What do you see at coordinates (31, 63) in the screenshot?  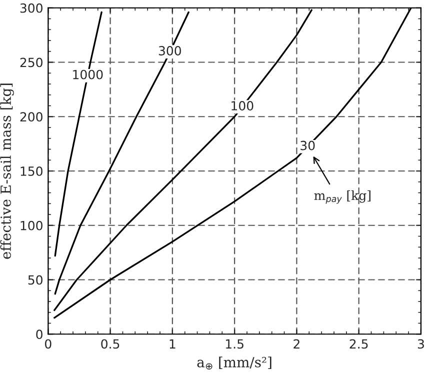 I see `y-tick-label: 250` at bounding box center [31, 63].